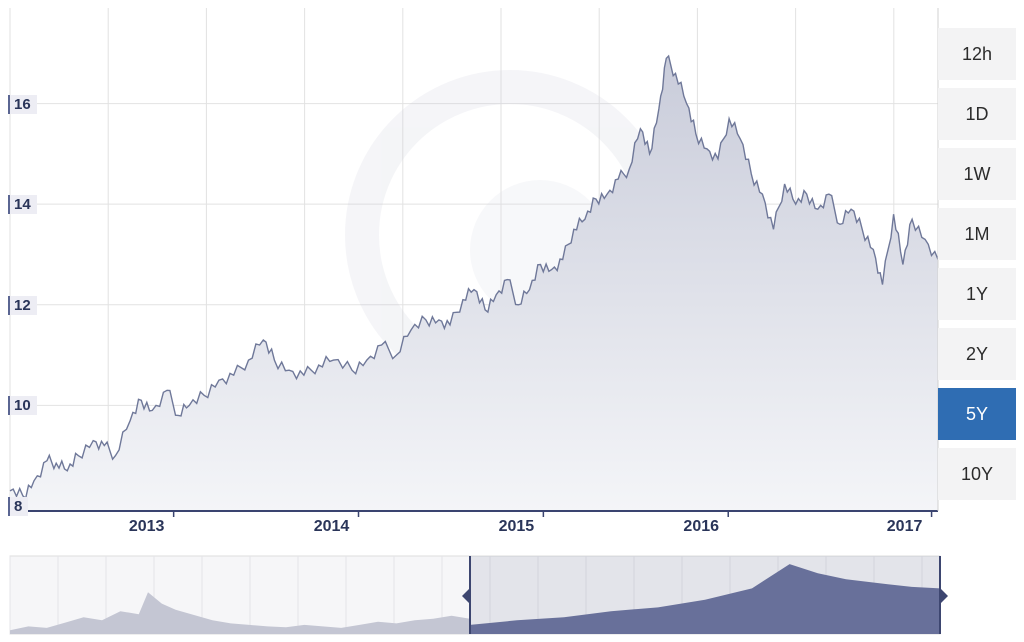 Image resolution: width=1024 pixels, height=642 pixels. Describe the element at coordinates (705, 599) in the screenshot. I see `navigator-selected-area` at that location.